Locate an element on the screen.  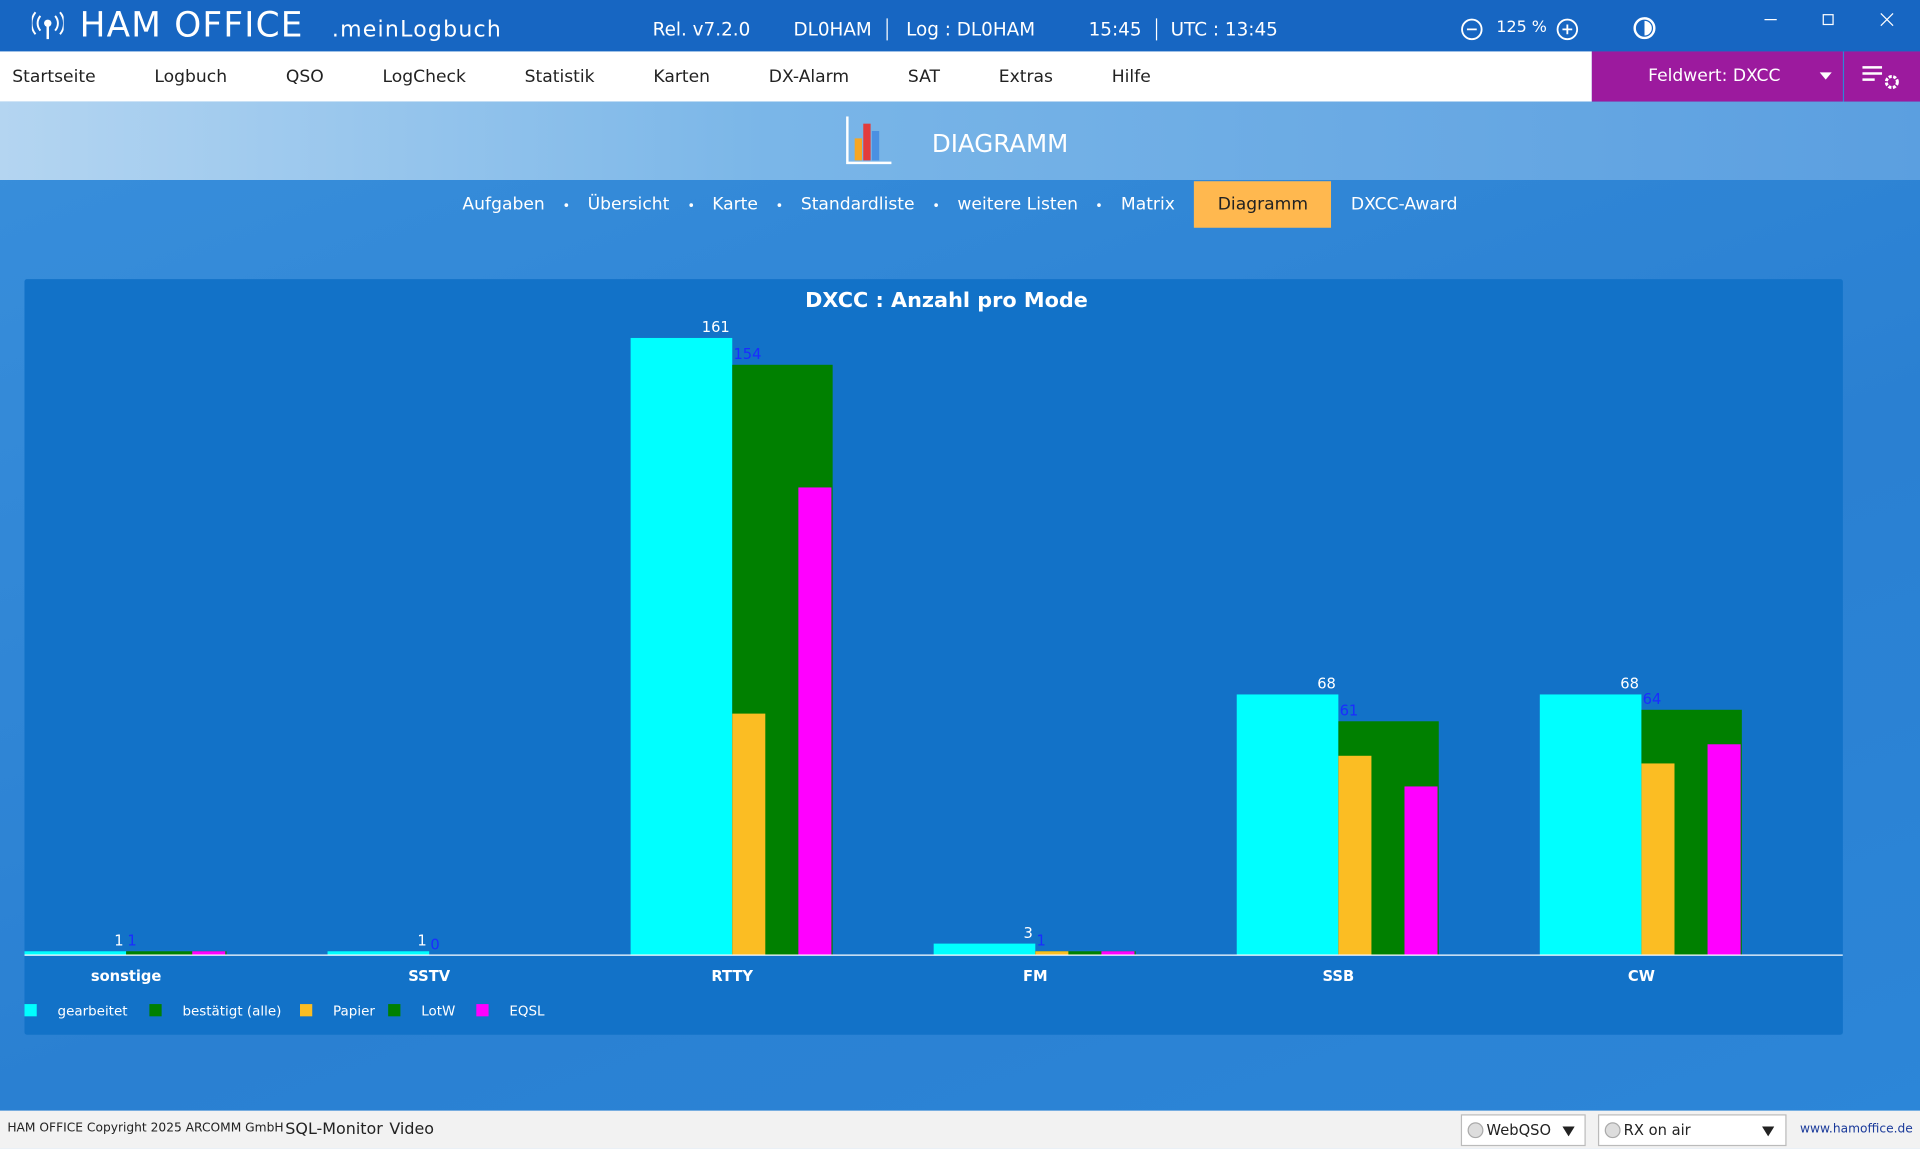
menu-item: Statistik is located at coordinates (559, 76).